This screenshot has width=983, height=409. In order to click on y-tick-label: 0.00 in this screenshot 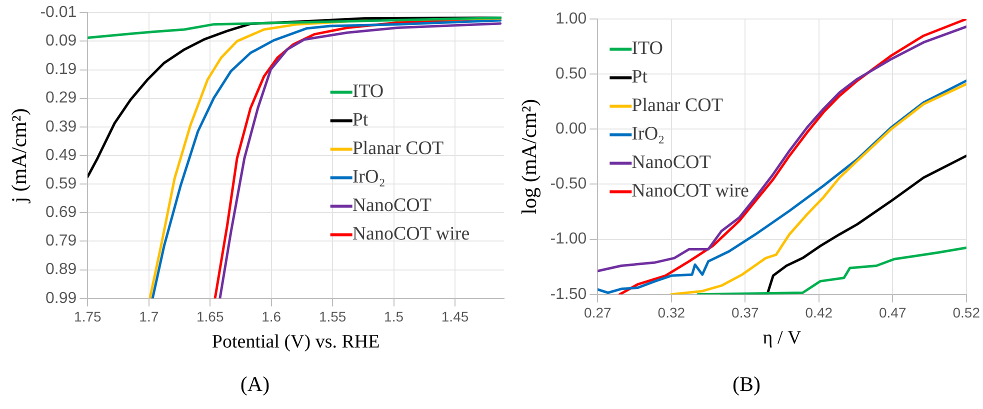, I will do `click(571, 129)`.